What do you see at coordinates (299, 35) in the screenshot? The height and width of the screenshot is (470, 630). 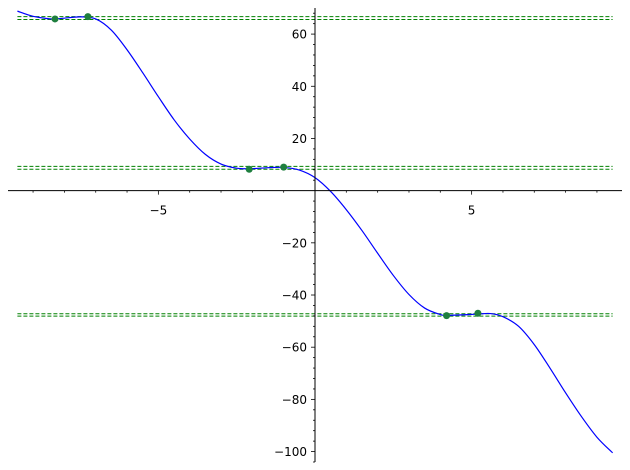 I see `y-tick-label: 60` at bounding box center [299, 35].